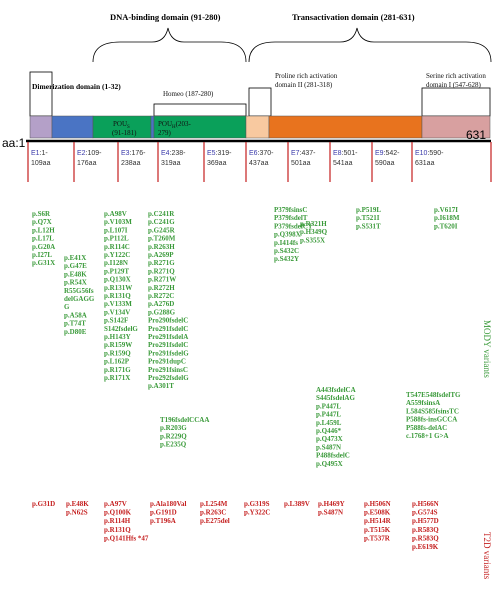 The width and height of the screenshot is (504, 592). What do you see at coordinates (118, 222) in the screenshot?
I see `mody-variant: p.V103M` at bounding box center [118, 222].